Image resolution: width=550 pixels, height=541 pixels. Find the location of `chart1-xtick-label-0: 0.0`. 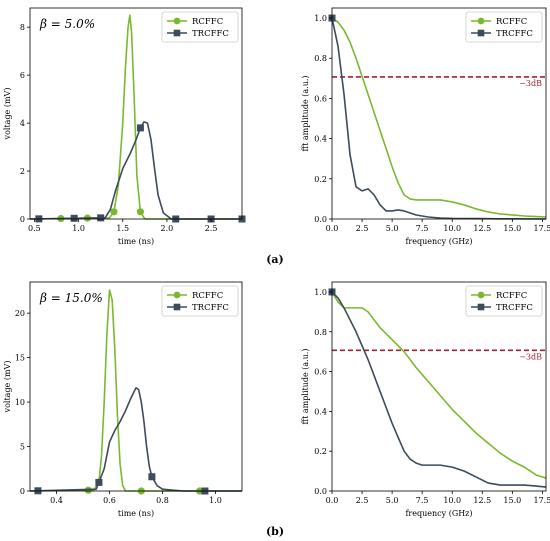

chart1-xtick-label-0: 0.0 is located at coordinates (332, 228).